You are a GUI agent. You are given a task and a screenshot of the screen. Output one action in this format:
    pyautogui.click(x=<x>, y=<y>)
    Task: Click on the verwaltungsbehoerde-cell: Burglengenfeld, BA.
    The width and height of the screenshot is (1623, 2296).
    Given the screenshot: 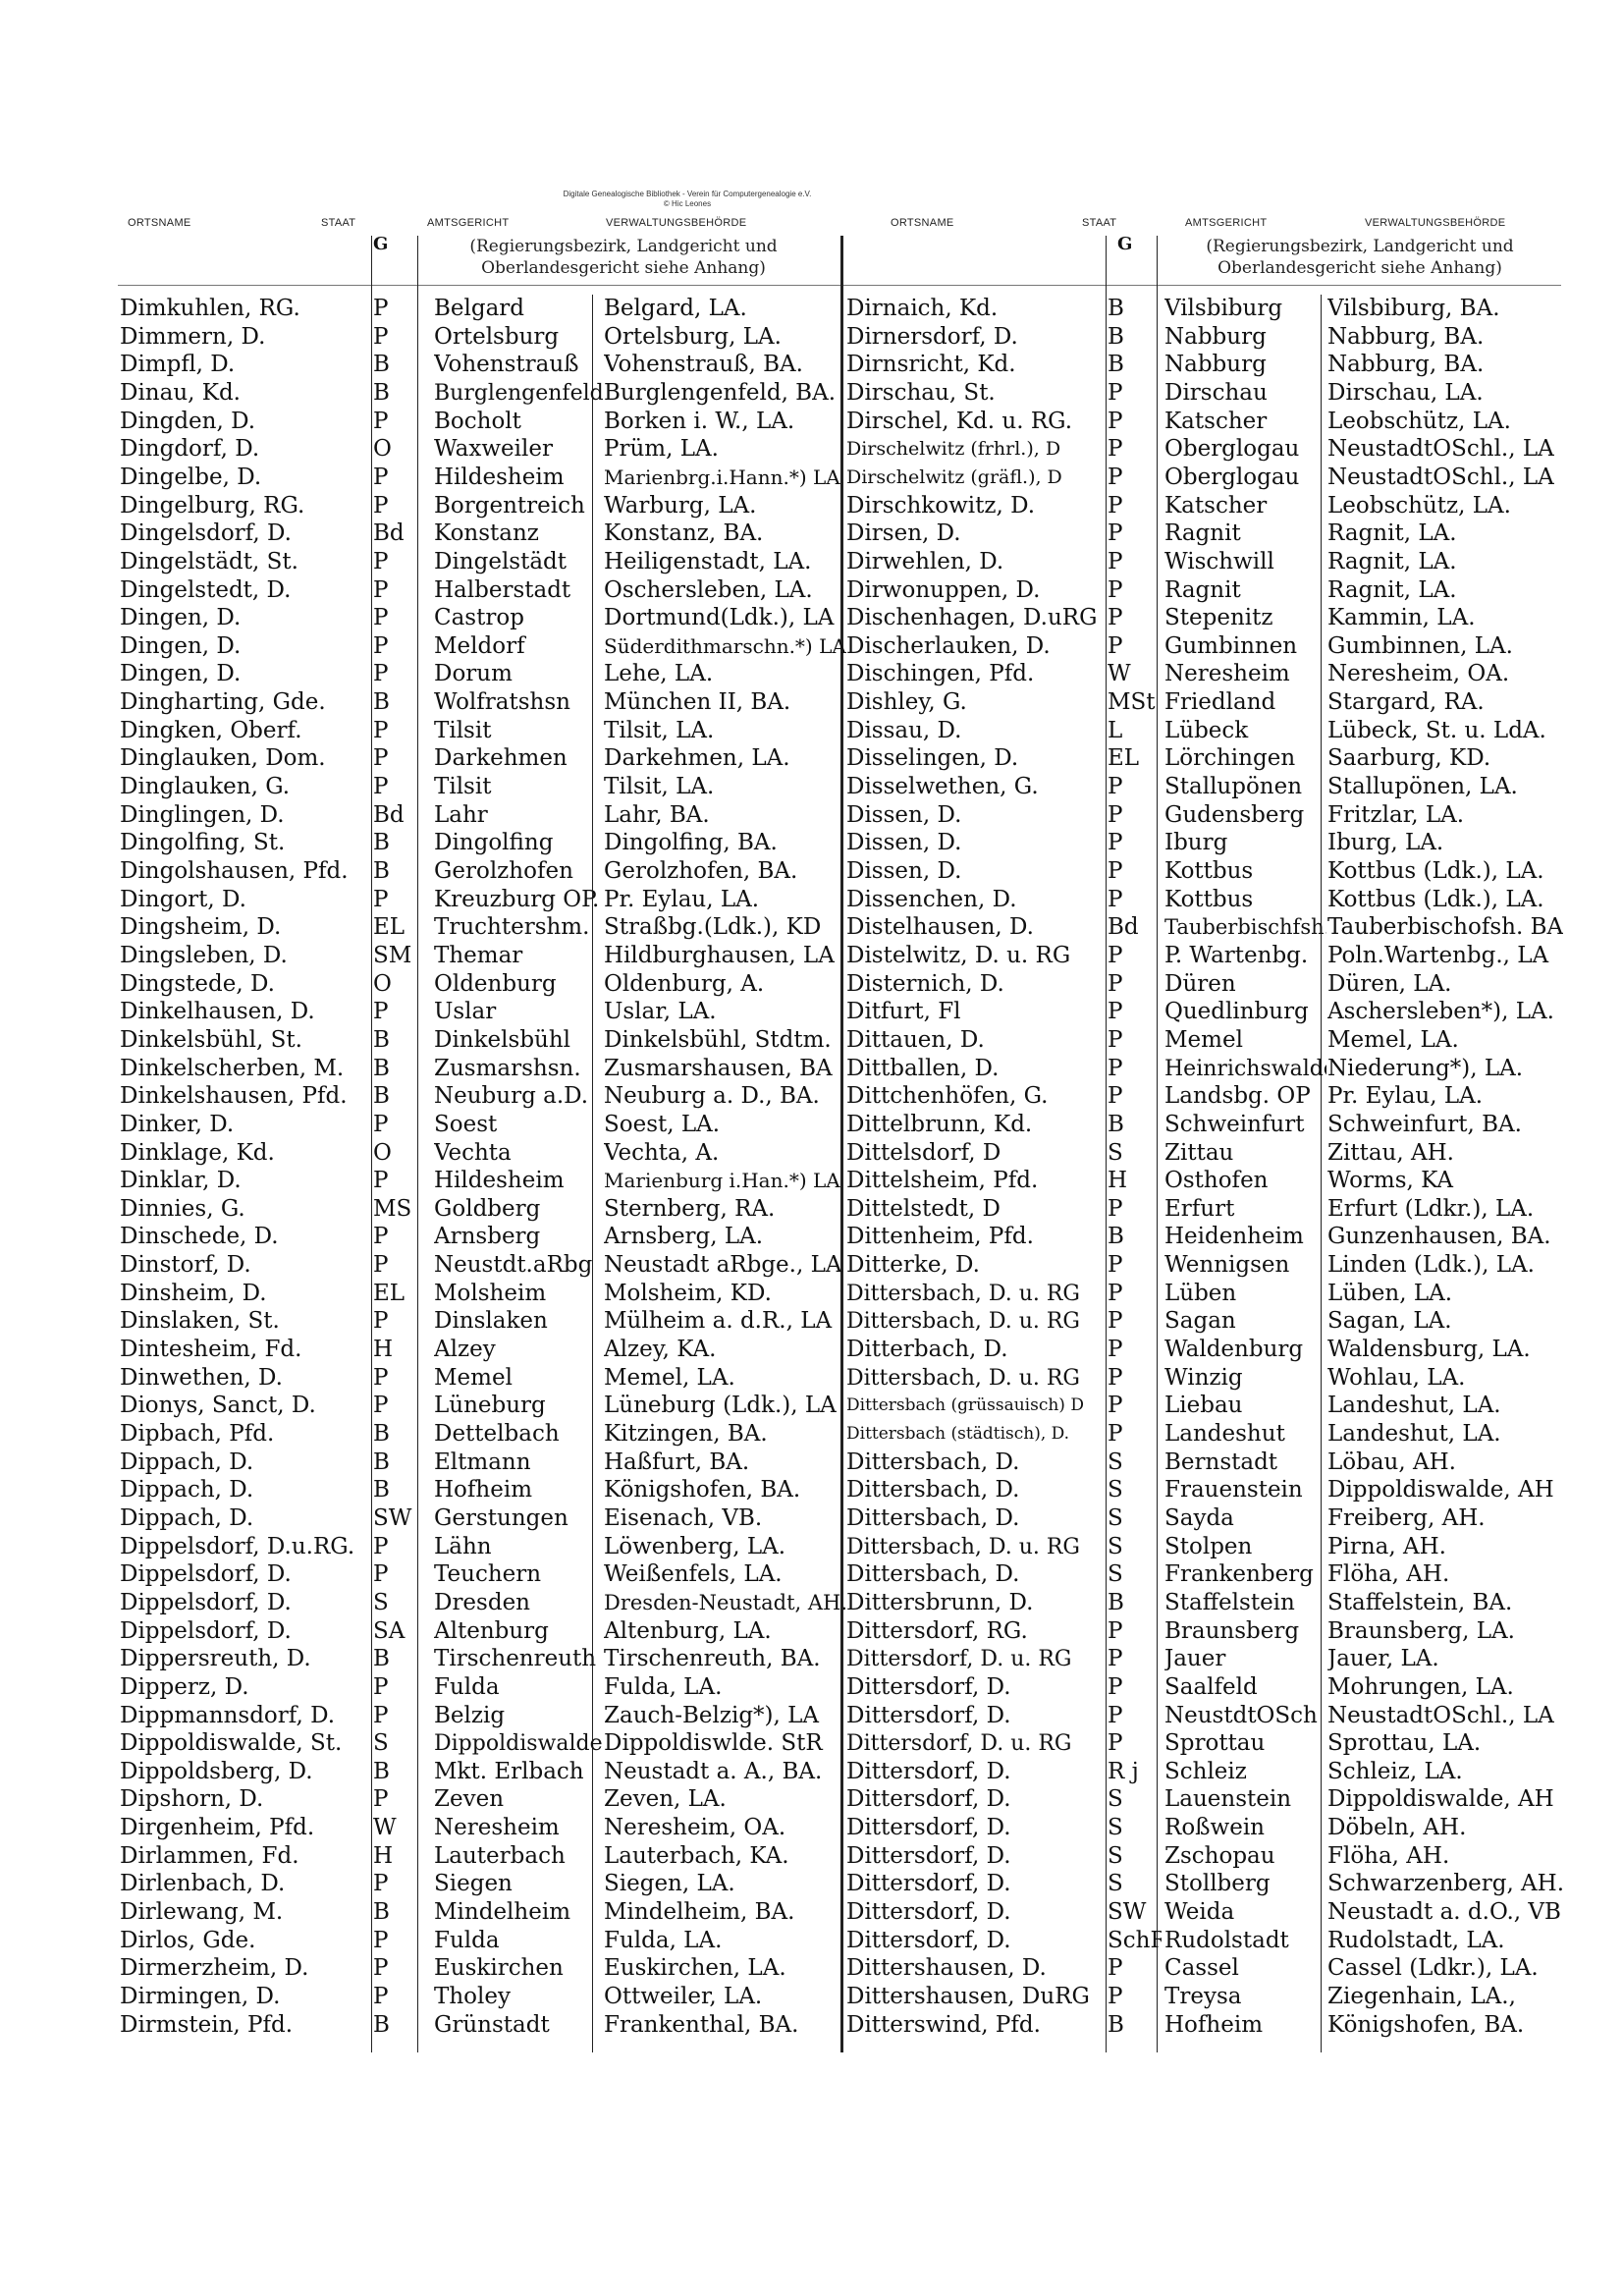 What is the action you would take?
    pyautogui.click(x=720, y=392)
    